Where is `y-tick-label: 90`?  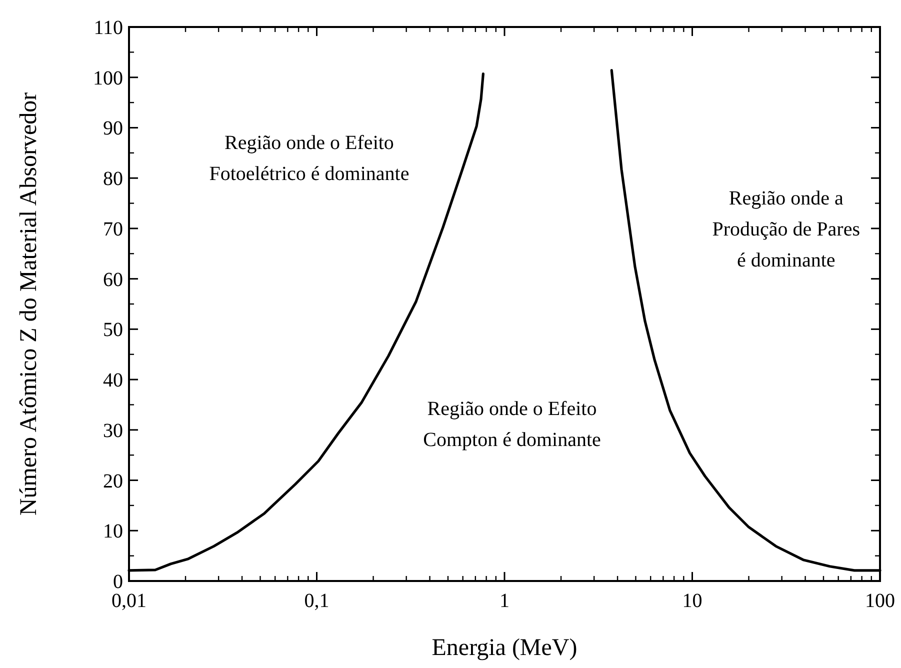
y-tick-label: 90 is located at coordinates (113, 129).